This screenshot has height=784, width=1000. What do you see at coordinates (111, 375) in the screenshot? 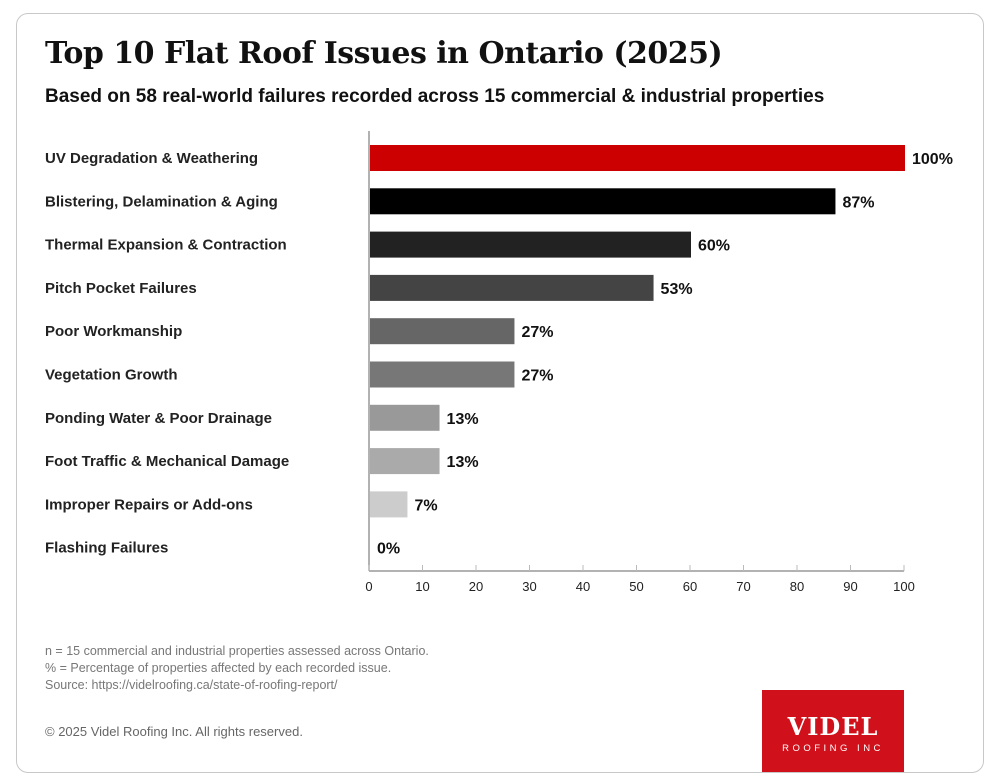
I see `category-label: Vegetation Growth` at bounding box center [111, 375].